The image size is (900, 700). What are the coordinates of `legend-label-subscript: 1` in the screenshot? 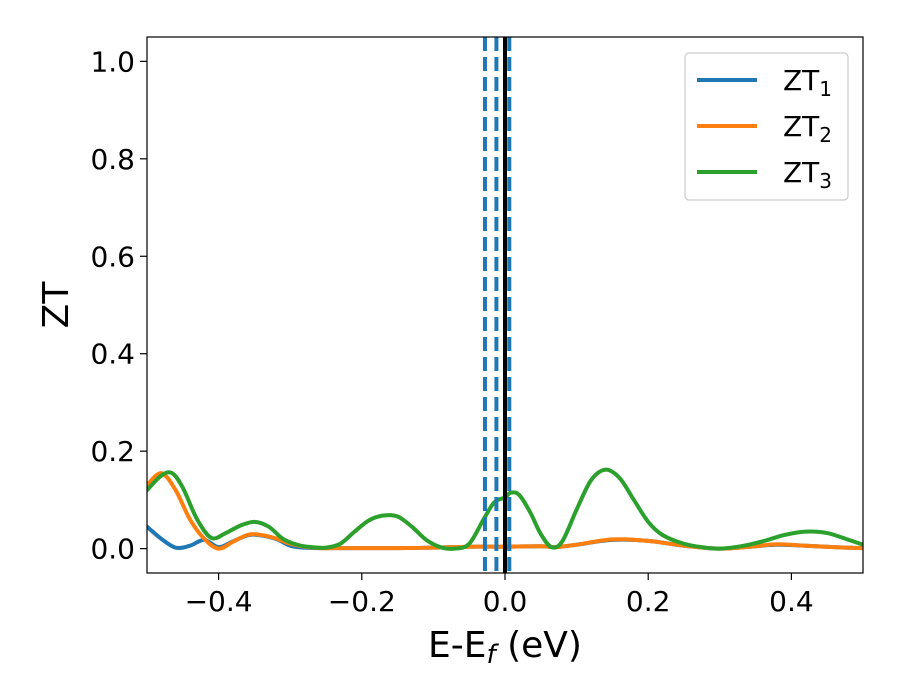 It's located at (825, 89).